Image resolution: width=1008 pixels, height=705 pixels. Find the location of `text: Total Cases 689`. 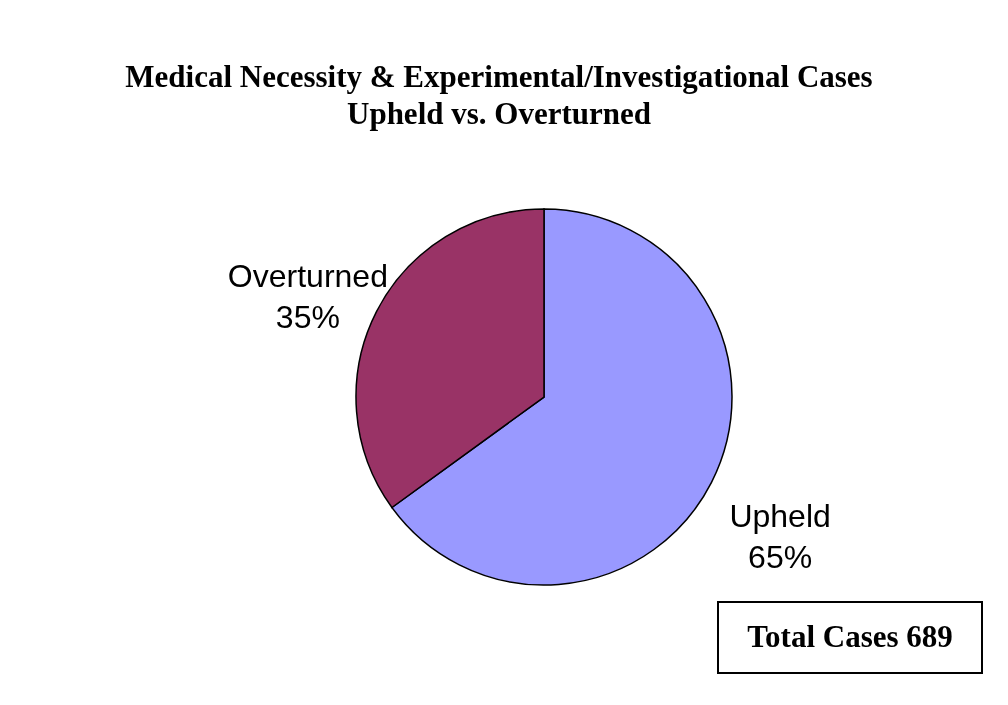

text: Total Cases 689 is located at coordinates (850, 636).